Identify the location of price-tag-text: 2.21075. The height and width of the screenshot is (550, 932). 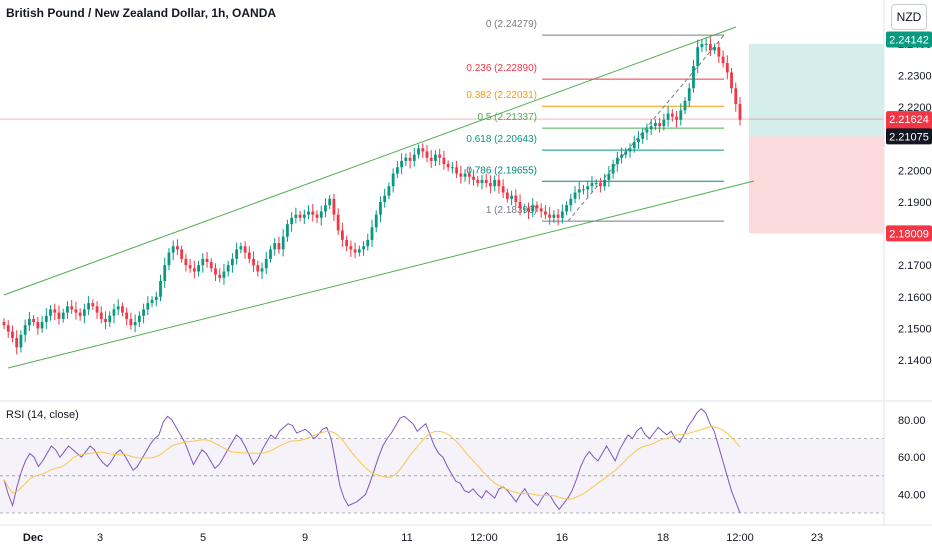
(909, 137).